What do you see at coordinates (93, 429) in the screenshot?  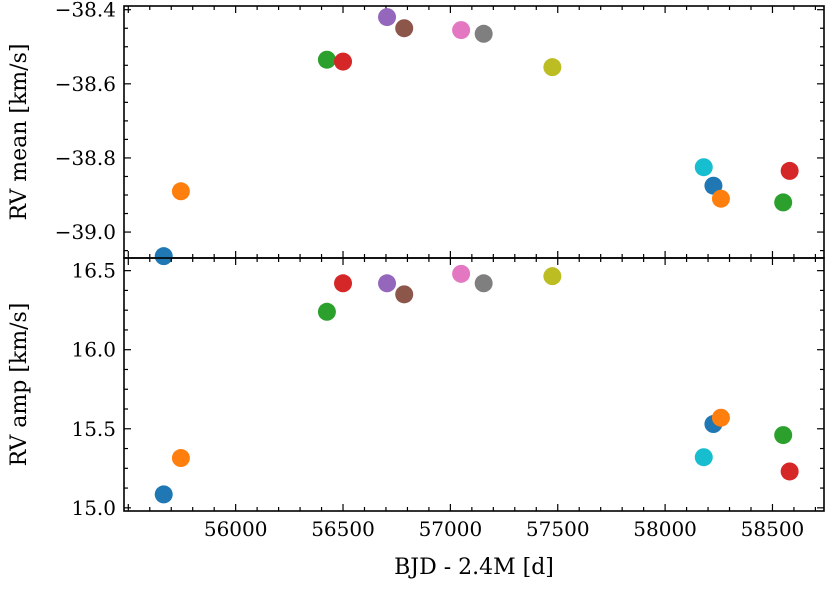 I see `bottom-y-tick-label: 15.5` at bounding box center [93, 429].